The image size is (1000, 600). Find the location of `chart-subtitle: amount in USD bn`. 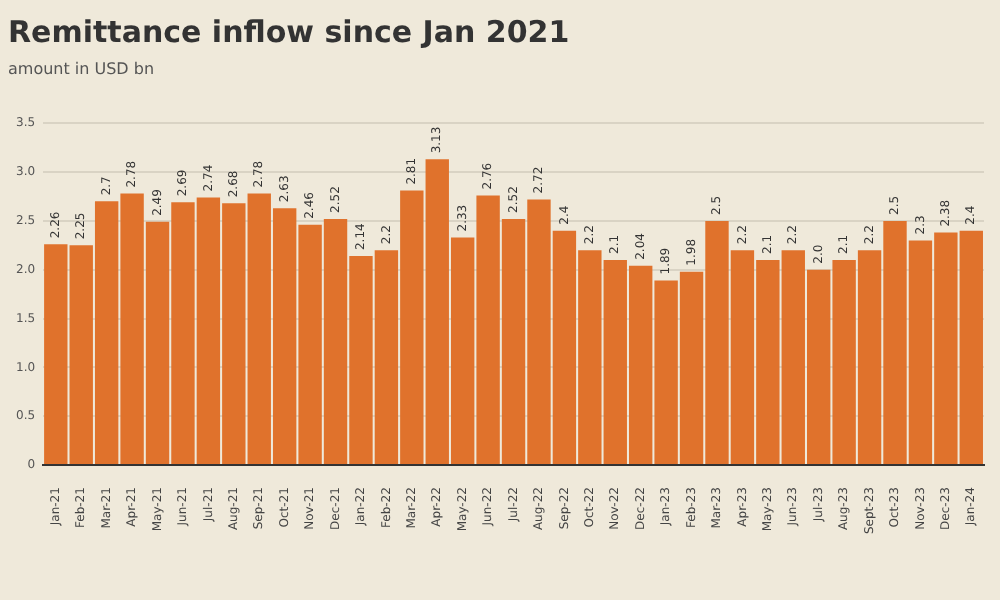

chart-subtitle: amount in USD bn is located at coordinates (81, 68).